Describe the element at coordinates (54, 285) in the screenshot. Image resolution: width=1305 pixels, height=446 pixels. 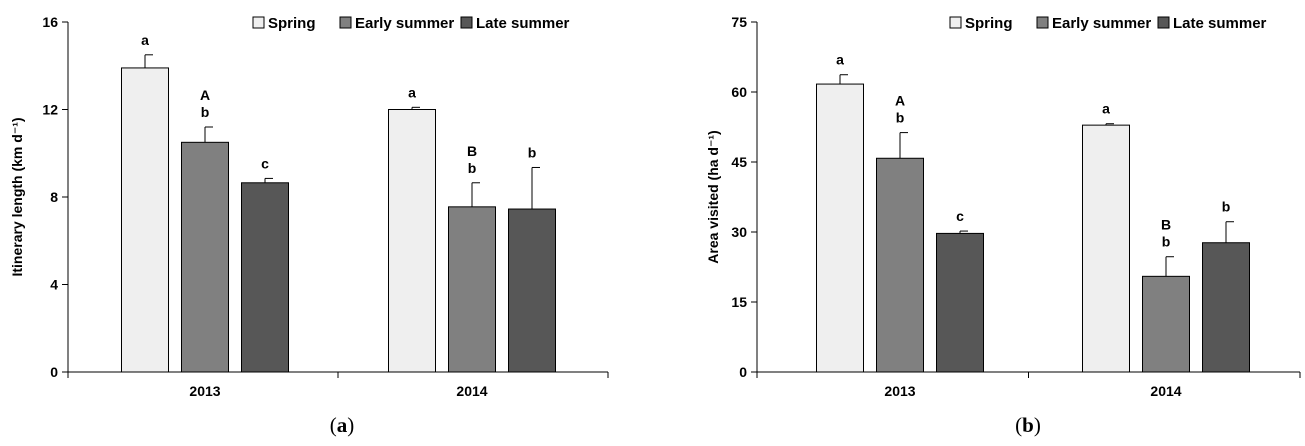
I see `y-tick-label: 4` at that location.